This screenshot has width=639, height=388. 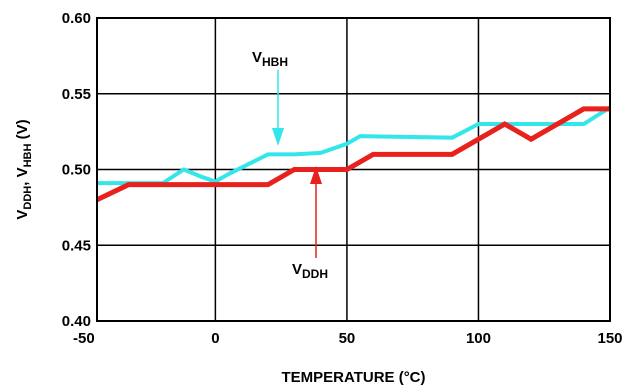 I want to click on x-tick-label: -50, so click(x=84, y=338).